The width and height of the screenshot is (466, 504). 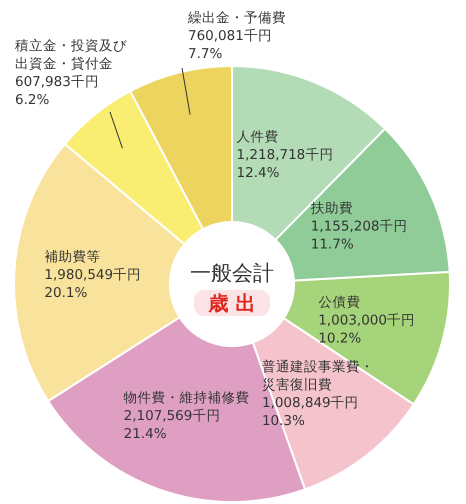 I want to click on text: 歳 出, so click(x=232, y=303).